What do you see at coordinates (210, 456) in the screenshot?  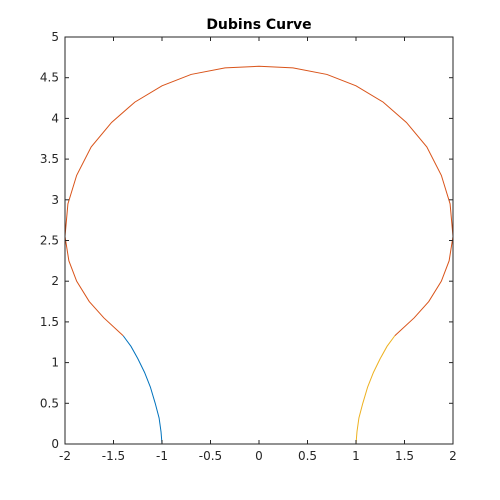 I see `x-tick-label: -0.5` at bounding box center [210, 456].